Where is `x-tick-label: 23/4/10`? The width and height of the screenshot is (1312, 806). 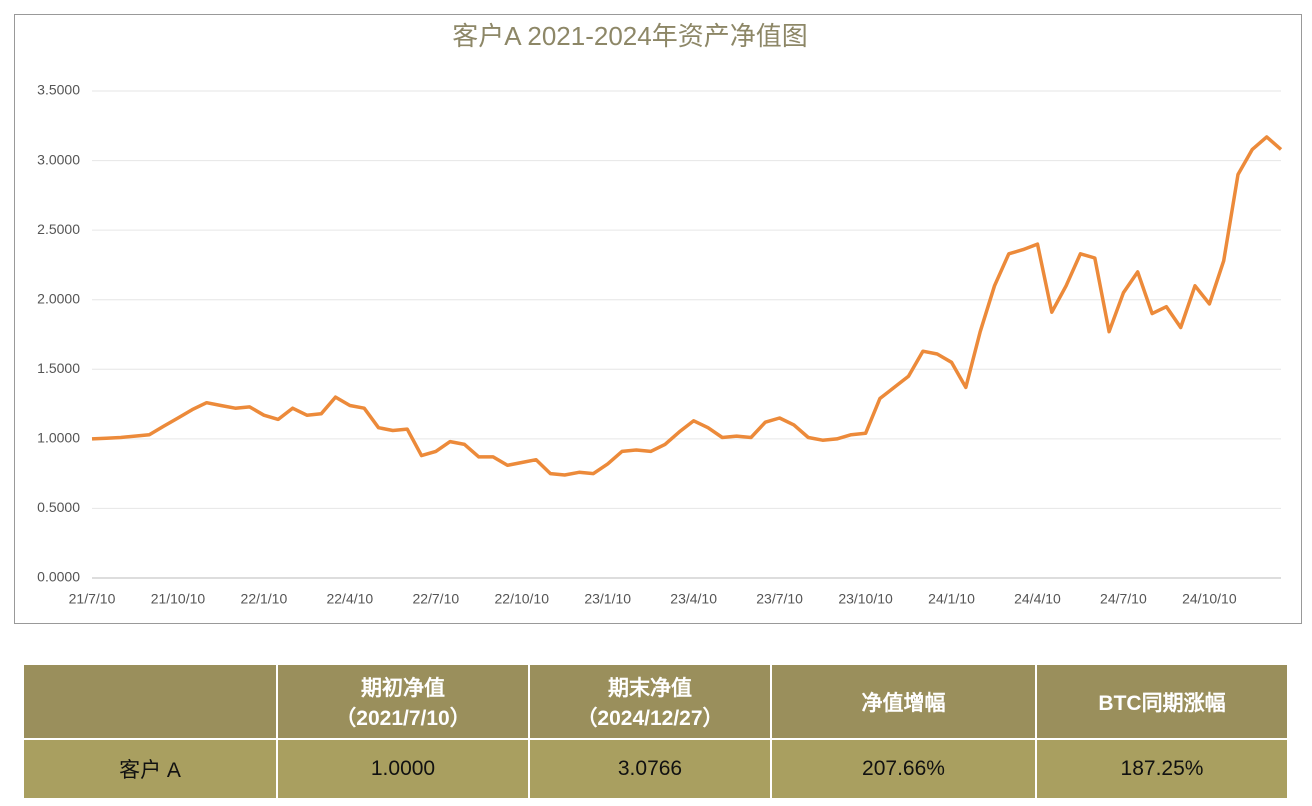
x-tick-label: 23/4/10 is located at coordinates (693, 599).